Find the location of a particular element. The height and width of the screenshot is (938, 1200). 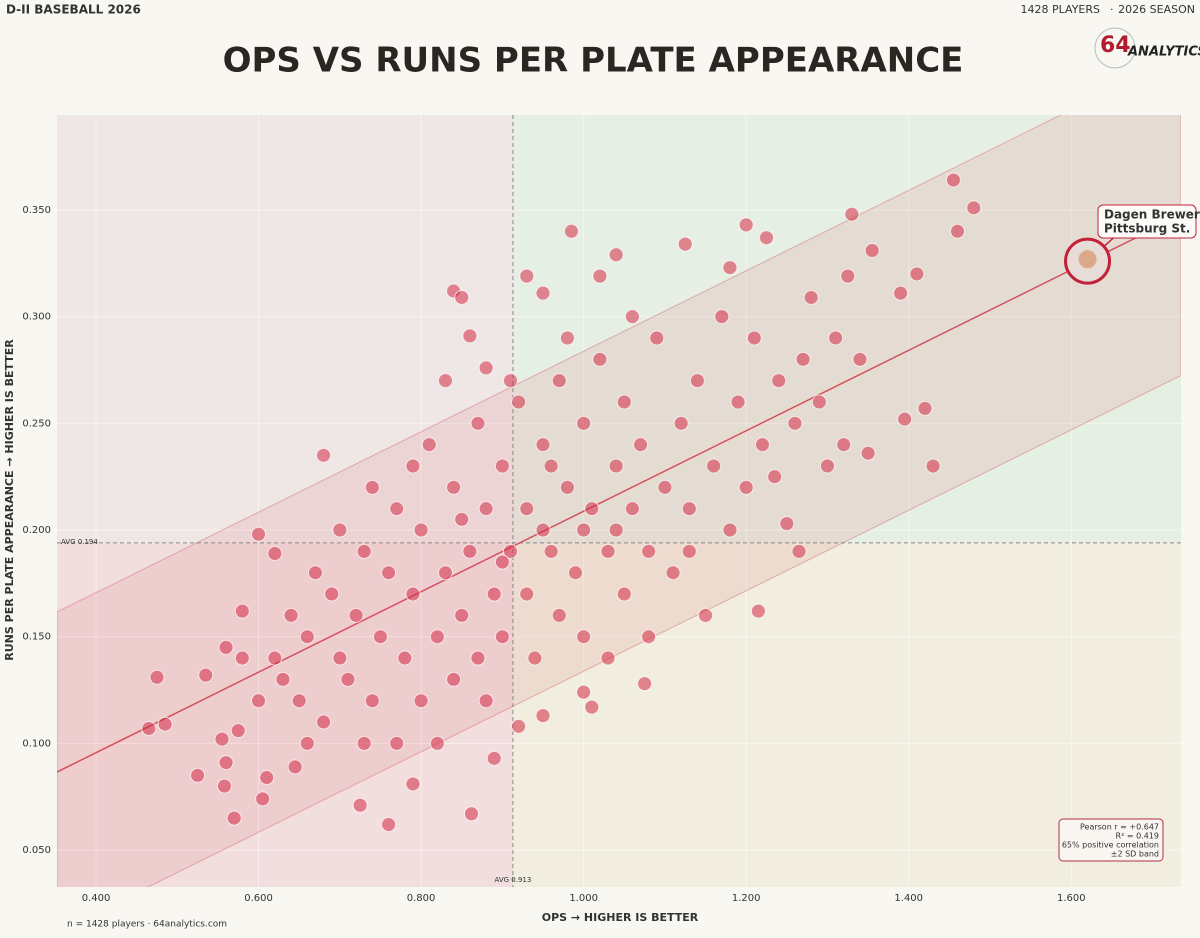

logo-text: ANALYTICS is located at coordinates (1163, 52).